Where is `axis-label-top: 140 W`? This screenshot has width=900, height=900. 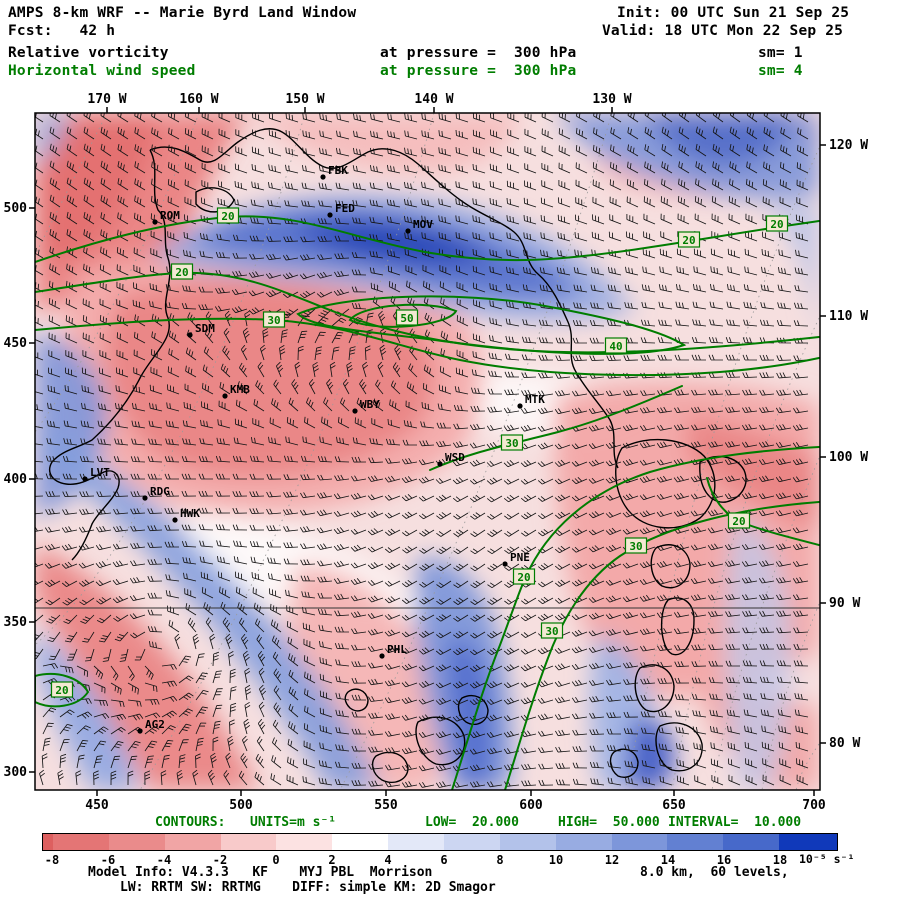 axis-label-top: 140 W is located at coordinates (433, 99).